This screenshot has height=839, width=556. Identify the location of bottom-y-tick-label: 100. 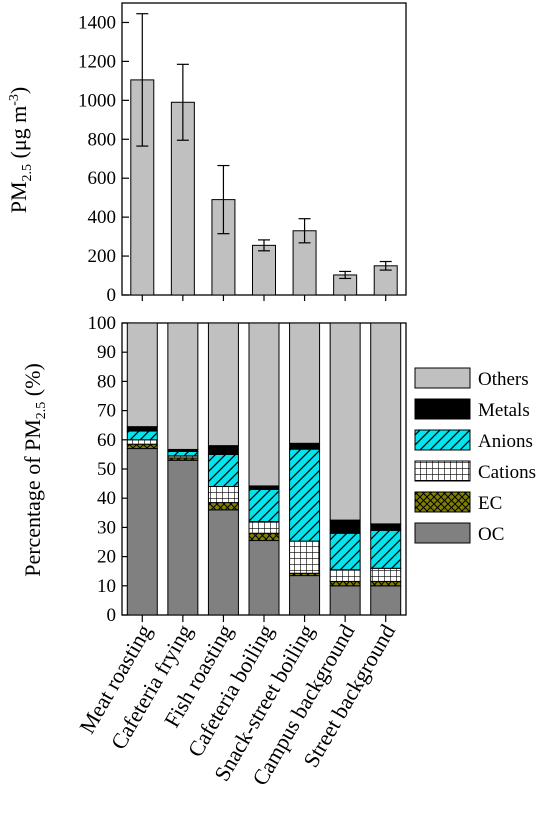
(102, 323).